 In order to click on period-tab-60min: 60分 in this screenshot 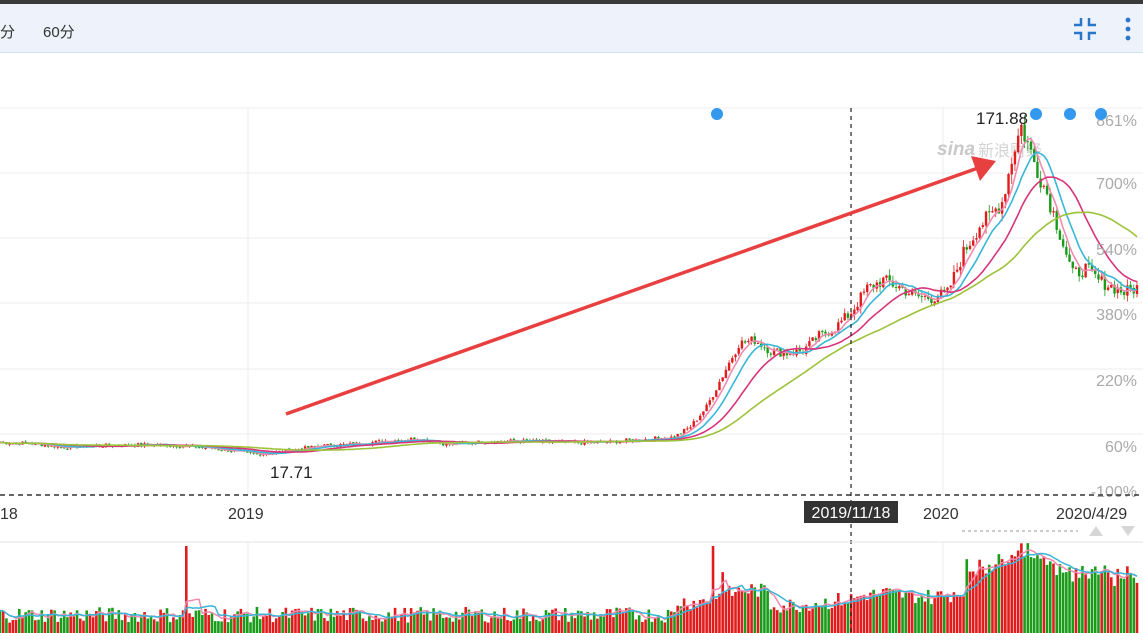, I will do `click(59, 32)`.